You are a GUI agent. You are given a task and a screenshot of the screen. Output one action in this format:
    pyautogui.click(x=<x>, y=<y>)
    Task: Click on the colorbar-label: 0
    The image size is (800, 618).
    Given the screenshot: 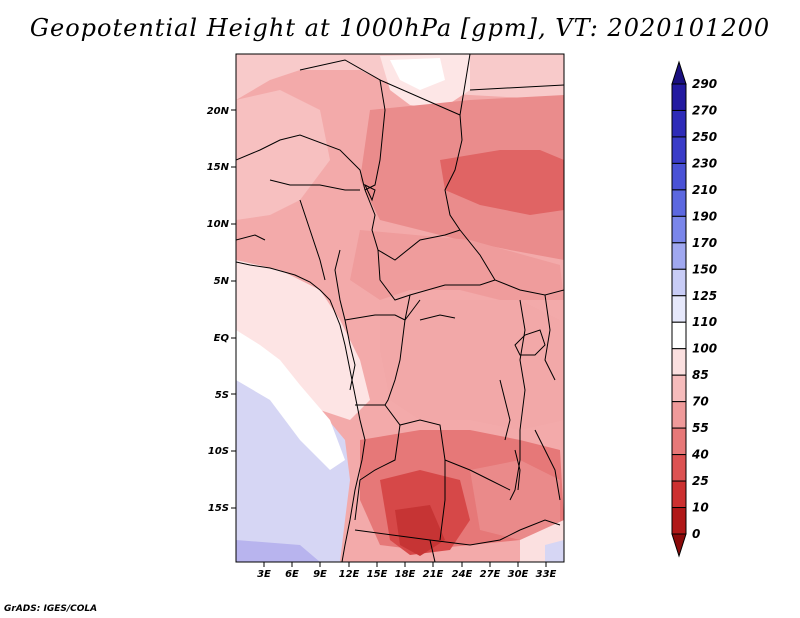 What is the action you would take?
    pyautogui.click(x=696, y=534)
    